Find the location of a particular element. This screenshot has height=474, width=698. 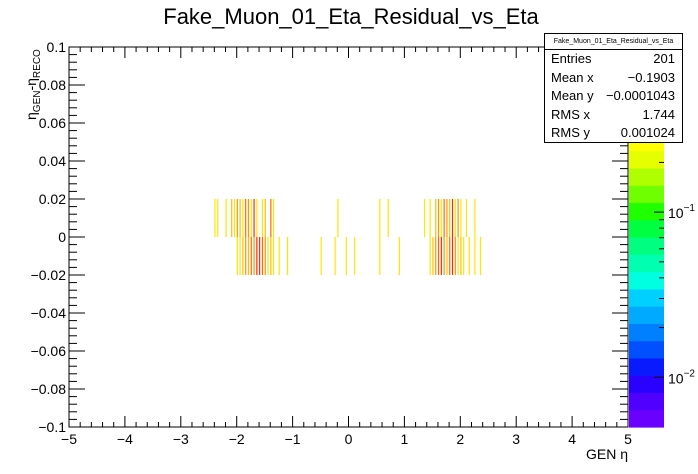

x-tick-label: −2 is located at coordinates (237, 439).